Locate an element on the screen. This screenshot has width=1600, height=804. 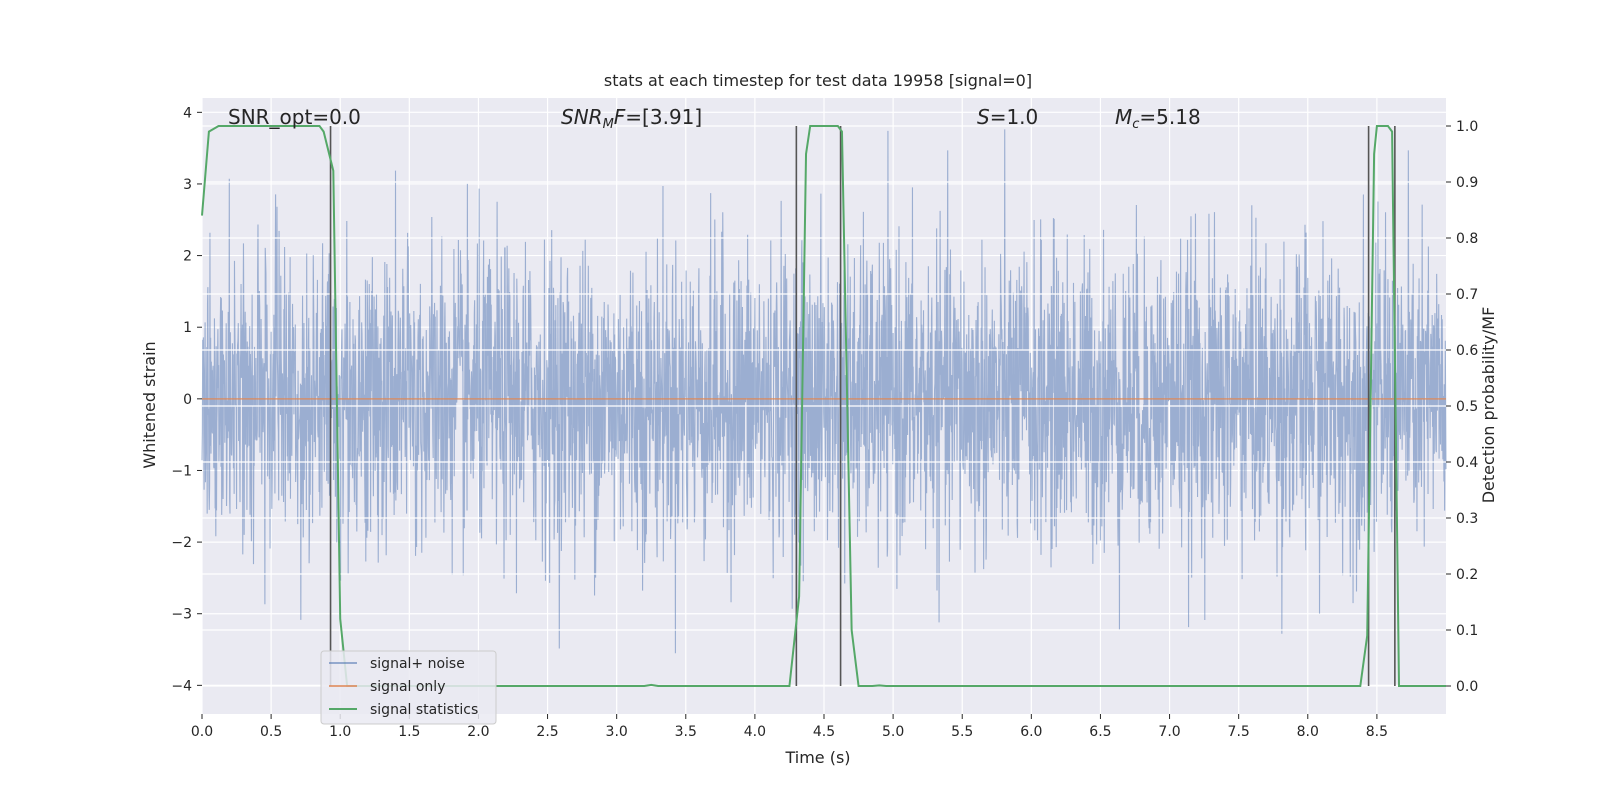
y-left-tick-label-8: −4 is located at coordinates (181, 686).